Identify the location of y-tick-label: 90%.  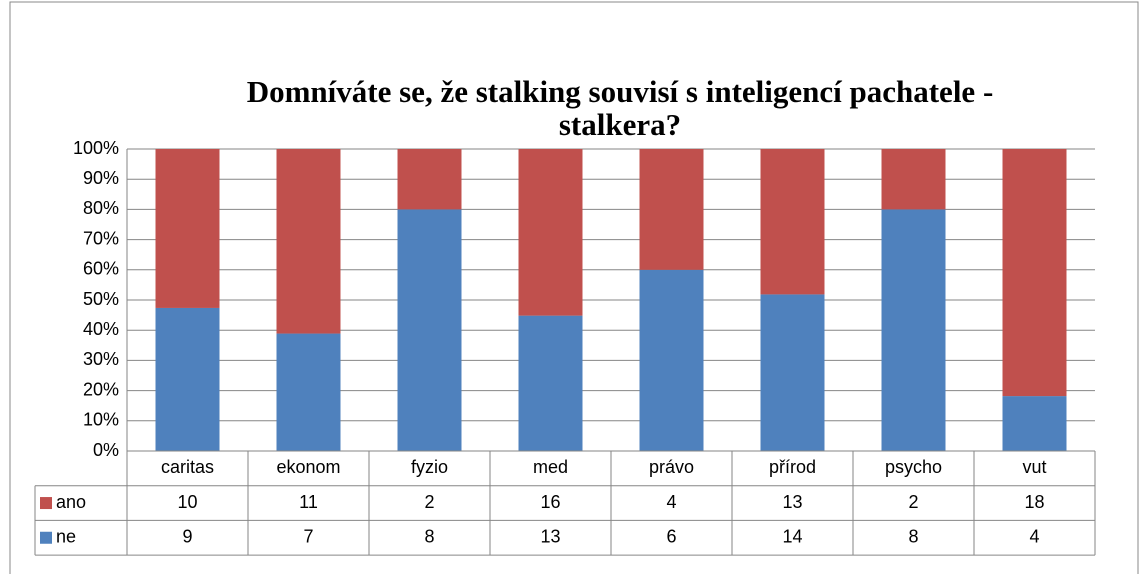
(101, 178).